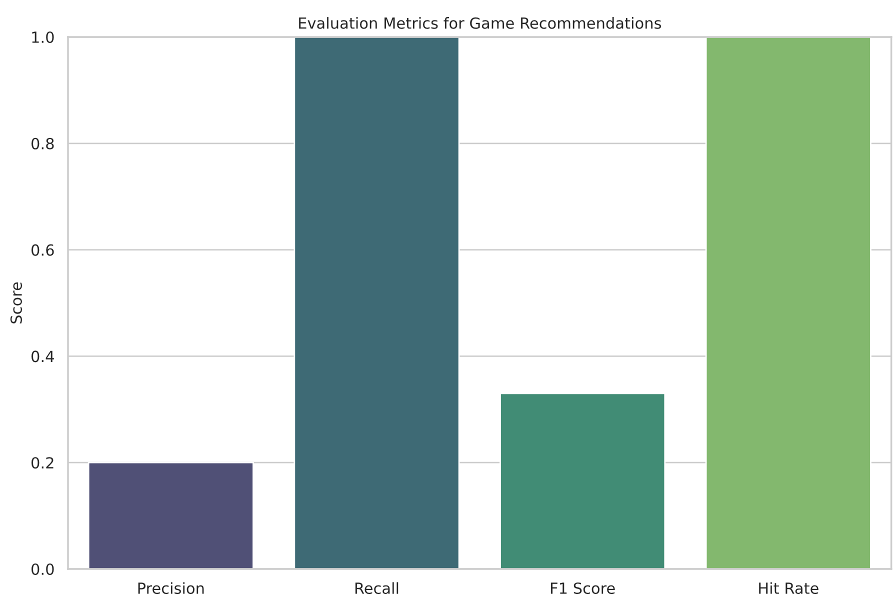 The width and height of the screenshot is (894, 598). What do you see at coordinates (43, 569) in the screenshot?
I see `y-tick-label: 0.0` at bounding box center [43, 569].